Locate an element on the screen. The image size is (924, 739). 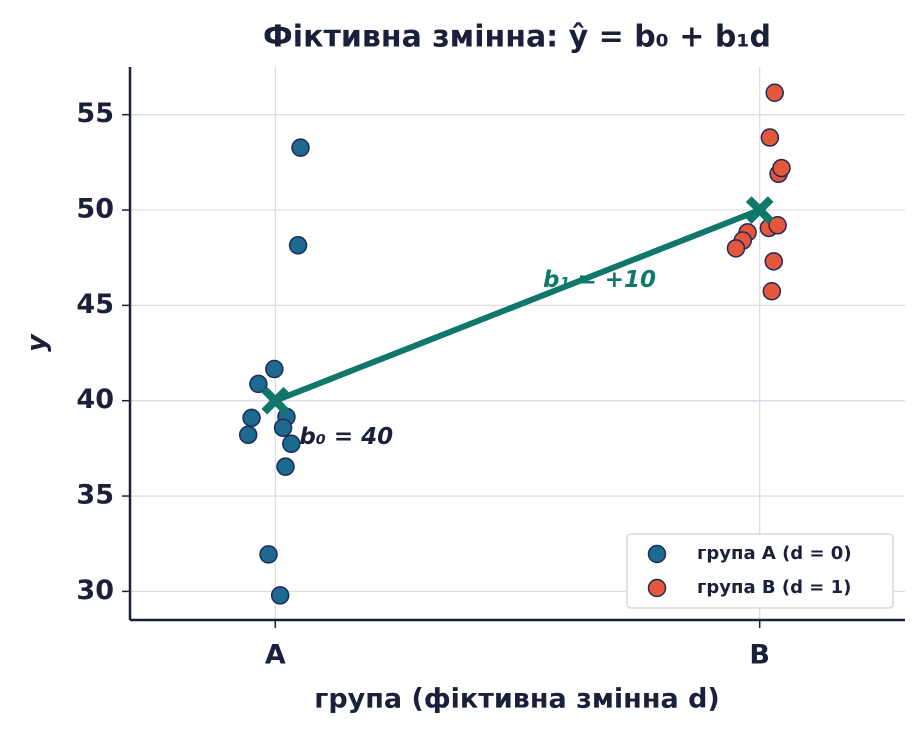
x-axis-label: група (фіктивна змінна d) is located at coordinates (517, 699).